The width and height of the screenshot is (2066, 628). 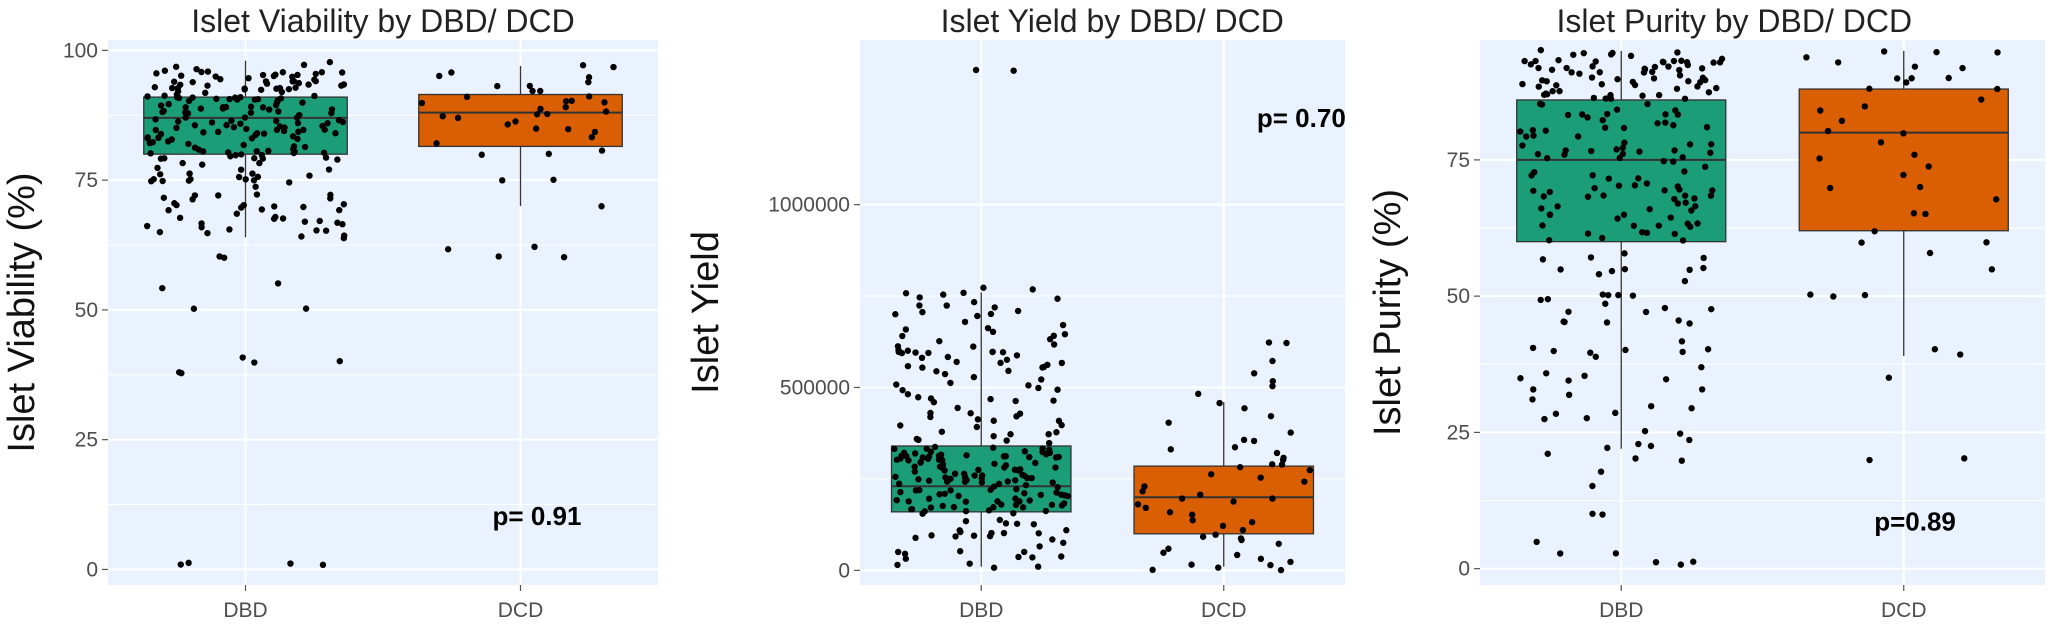 I want to click on y-tick-label: 1000000, so click(x=809, y=205).